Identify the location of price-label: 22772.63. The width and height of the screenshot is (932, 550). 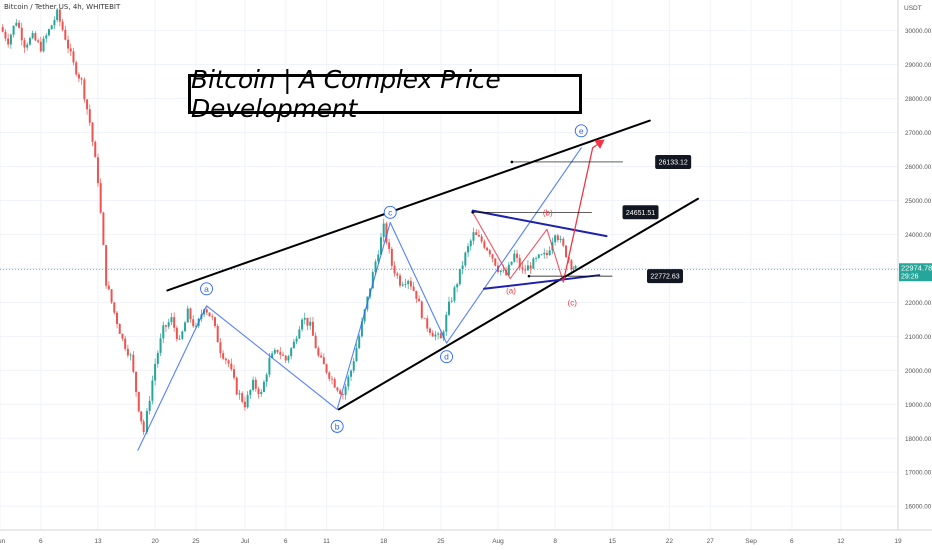
(664, 277).